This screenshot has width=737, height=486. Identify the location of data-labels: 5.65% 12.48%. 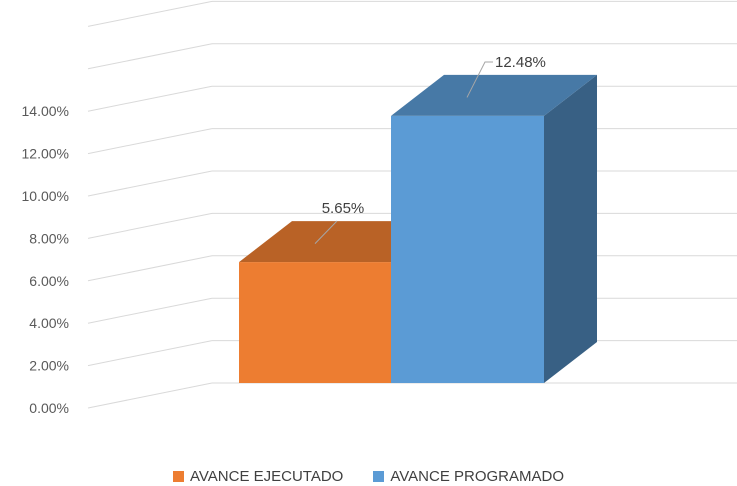
(430, 149).